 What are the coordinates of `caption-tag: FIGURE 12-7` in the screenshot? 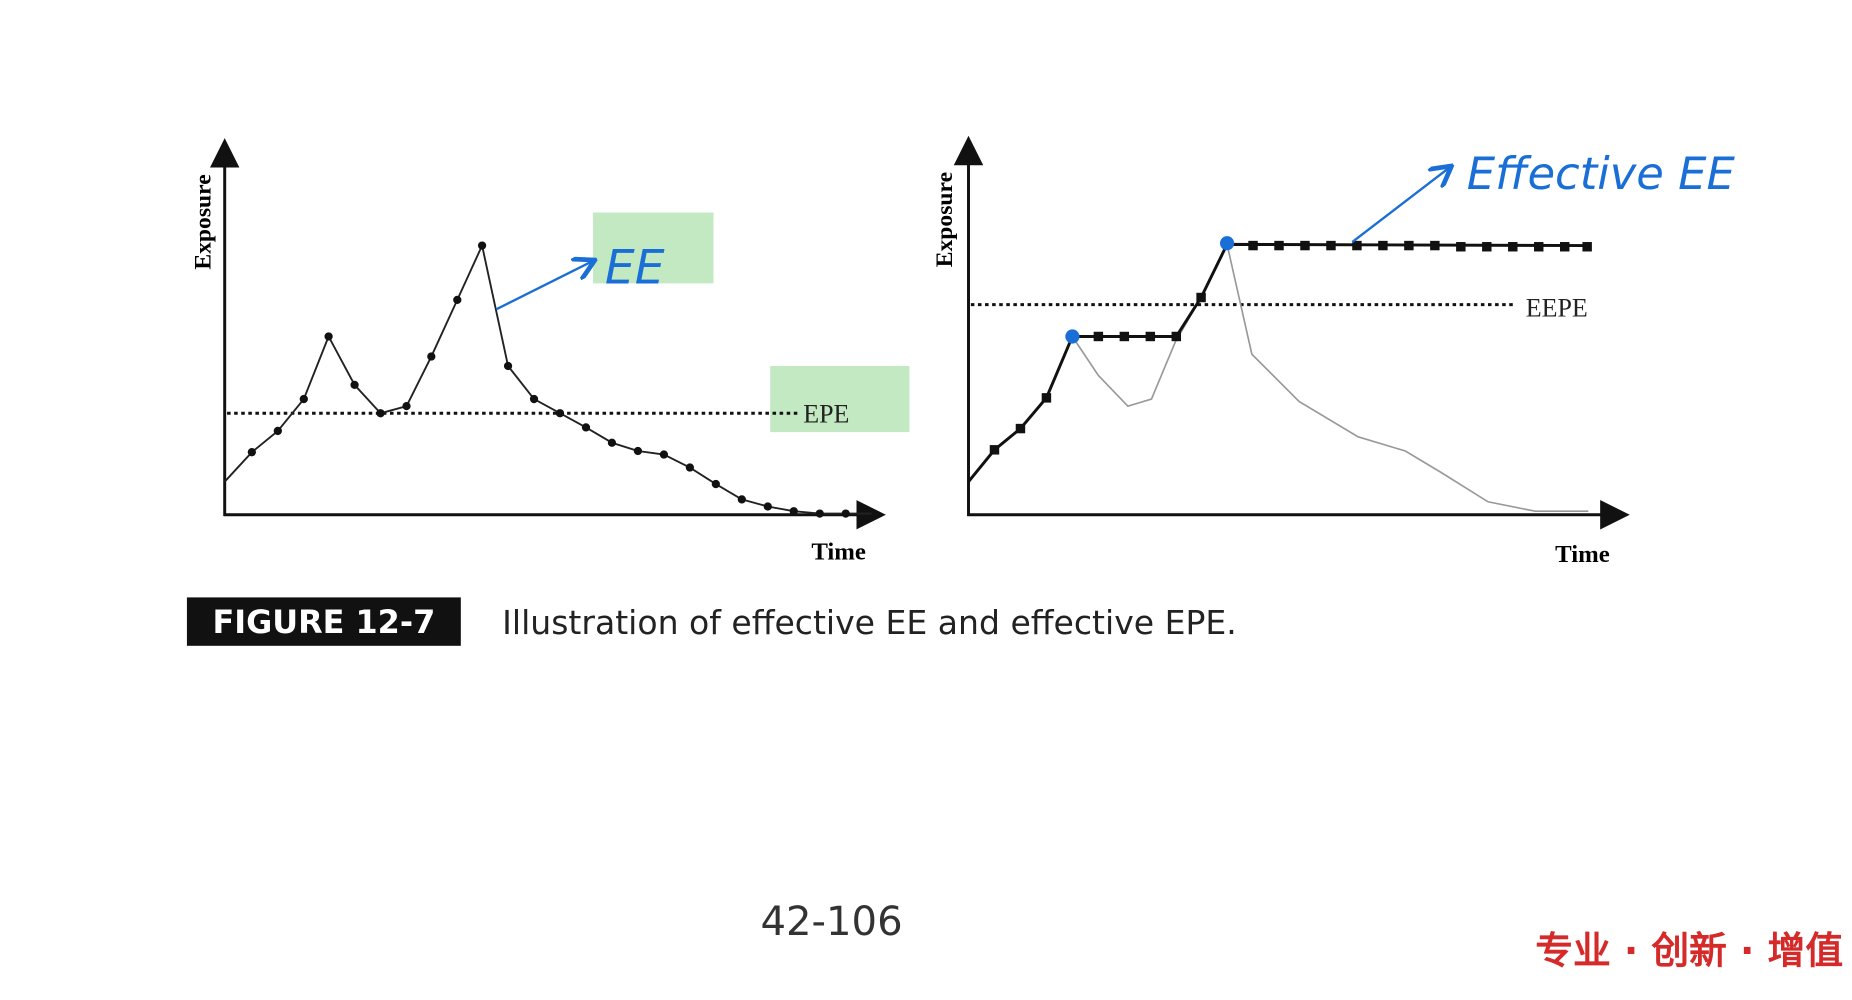 It's located at (323, 622).